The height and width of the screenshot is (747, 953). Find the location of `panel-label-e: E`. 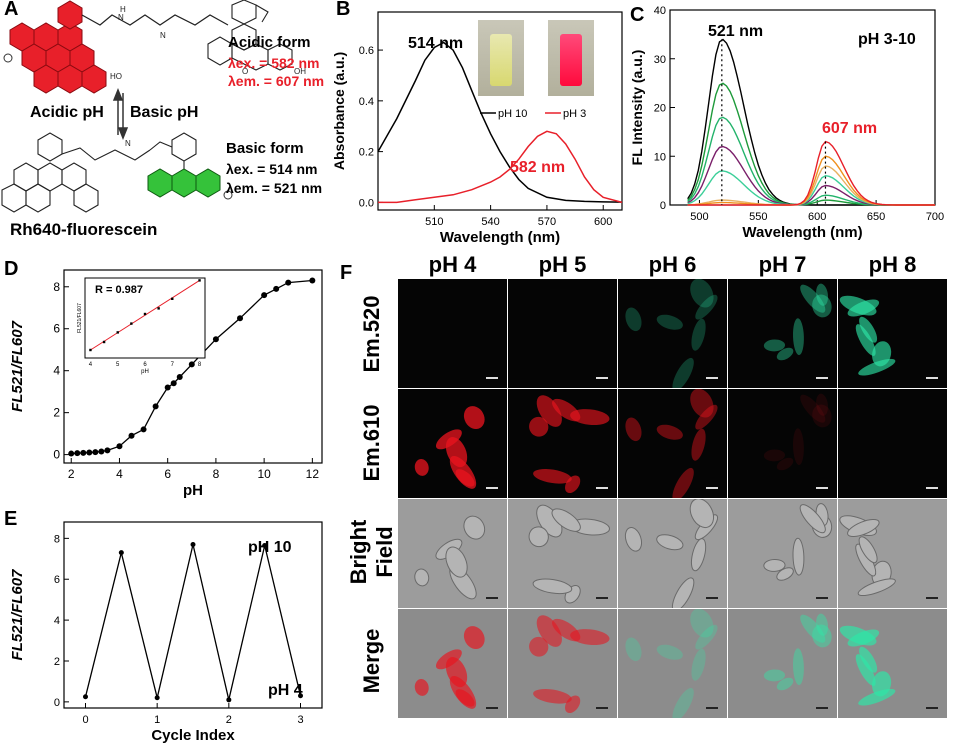

panel-label-e: E is located at coordinates (11, 519).